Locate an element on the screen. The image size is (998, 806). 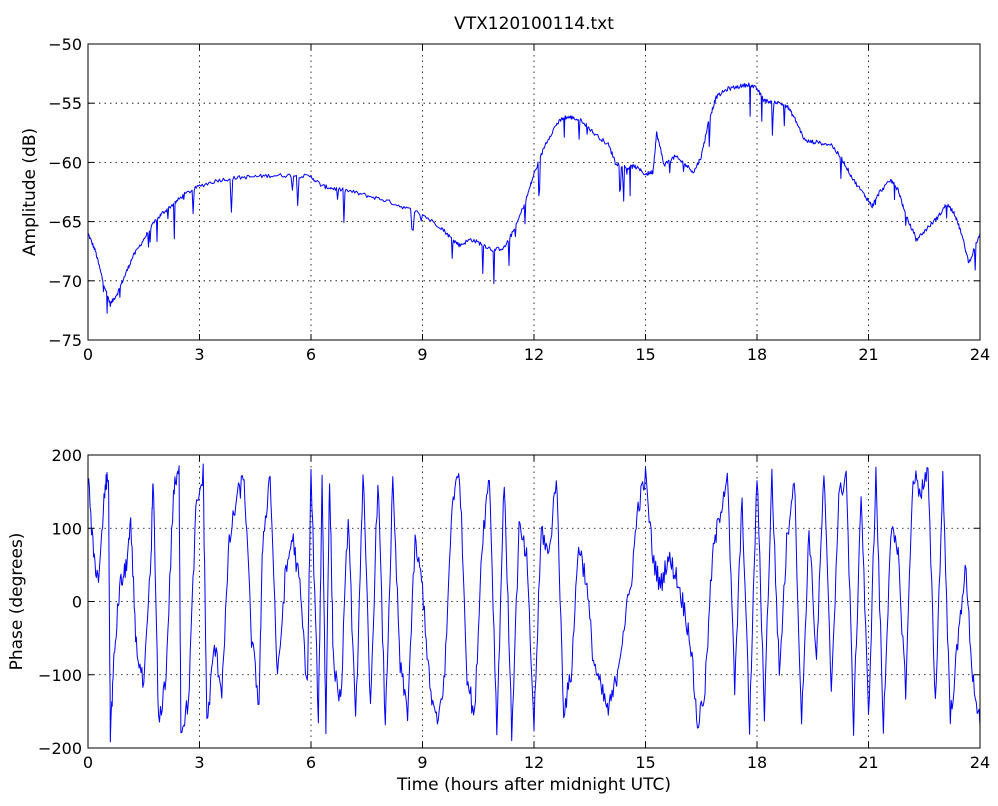
phase-xtick-label-0: 0 is located at coordinates (88, 762).